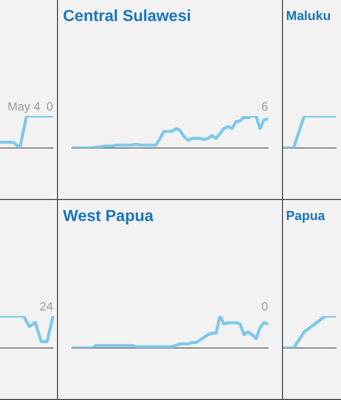 Image resolution: width=341 pixels, height=400 pixels. Describe the element at coordinates (306, 215) in the screenshot. I see `chart-title: Papua` at that location.